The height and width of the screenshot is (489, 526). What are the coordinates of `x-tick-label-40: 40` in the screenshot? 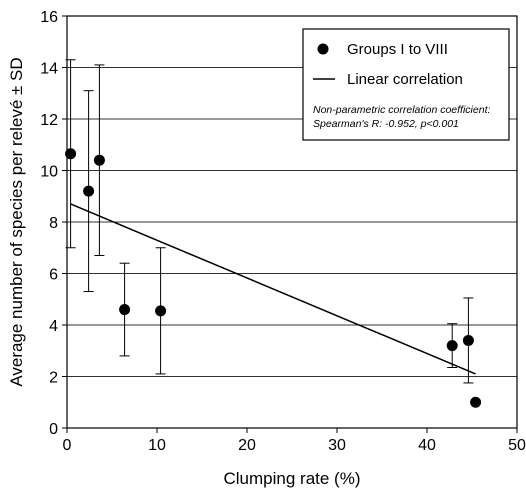 It's located at (427, 445).